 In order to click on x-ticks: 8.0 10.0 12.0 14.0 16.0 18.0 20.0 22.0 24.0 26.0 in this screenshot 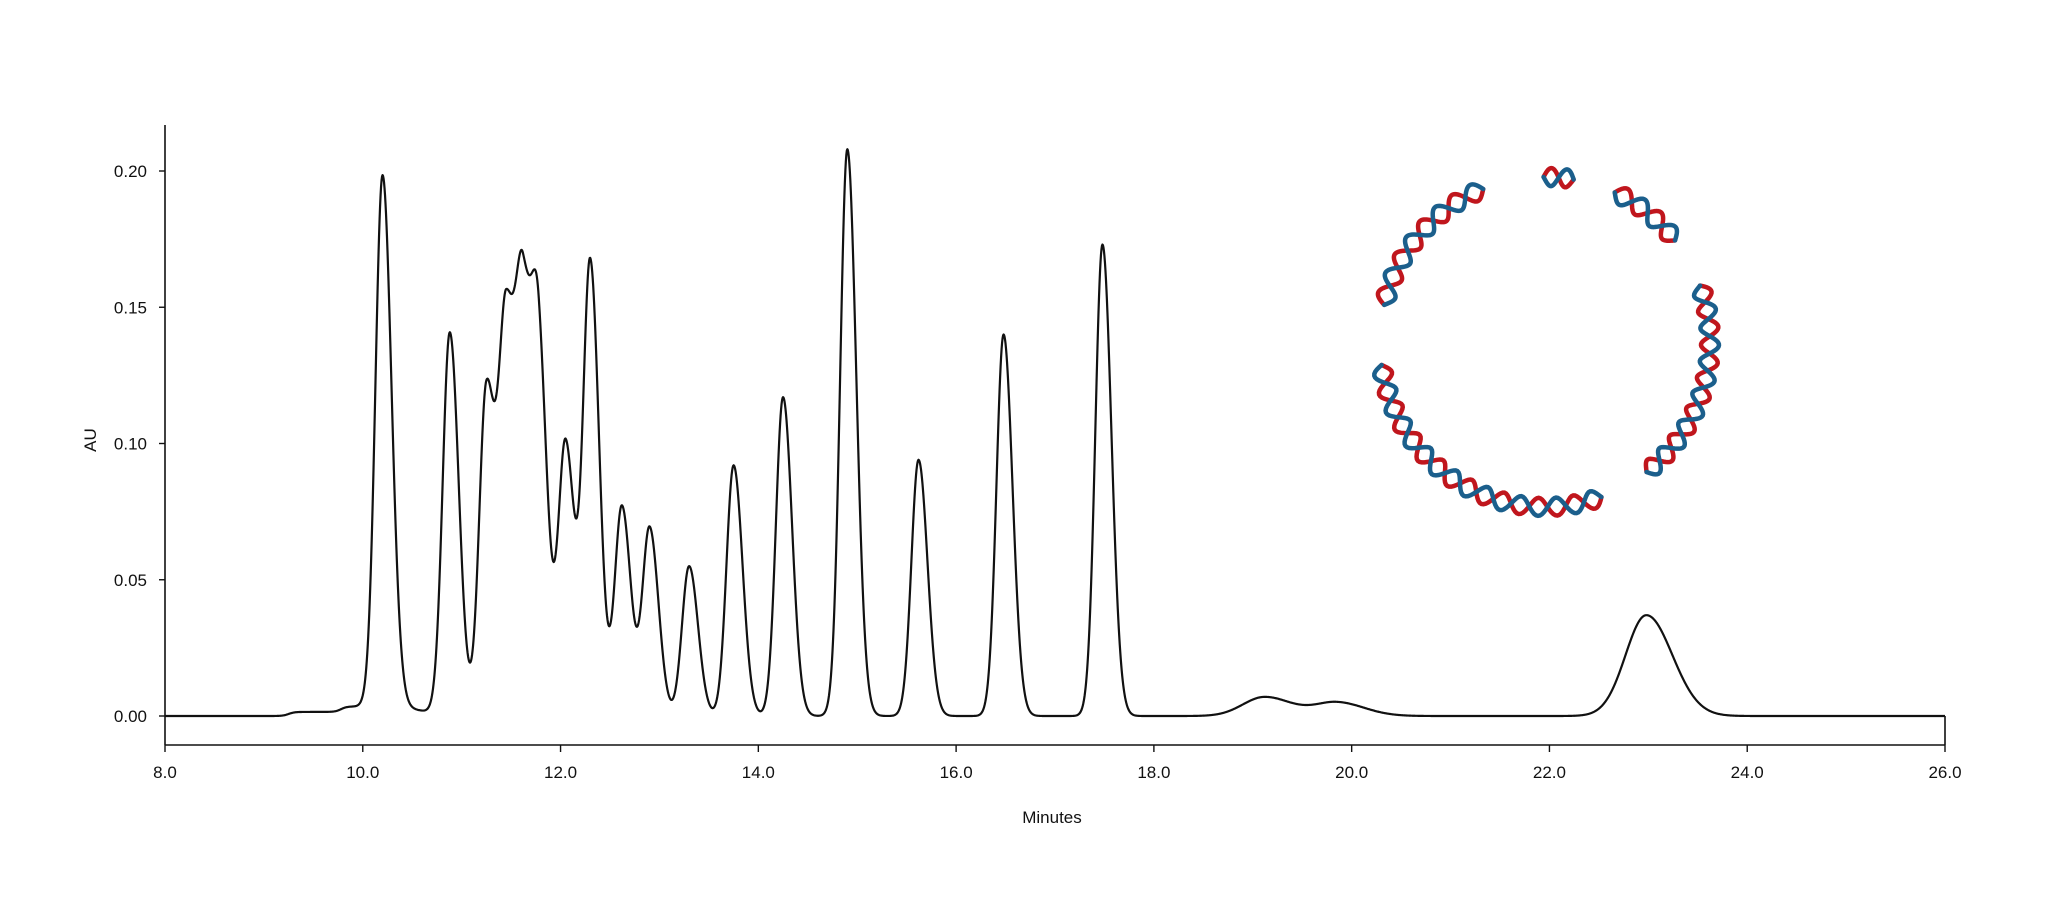, I will do `click(1057, 763)`.